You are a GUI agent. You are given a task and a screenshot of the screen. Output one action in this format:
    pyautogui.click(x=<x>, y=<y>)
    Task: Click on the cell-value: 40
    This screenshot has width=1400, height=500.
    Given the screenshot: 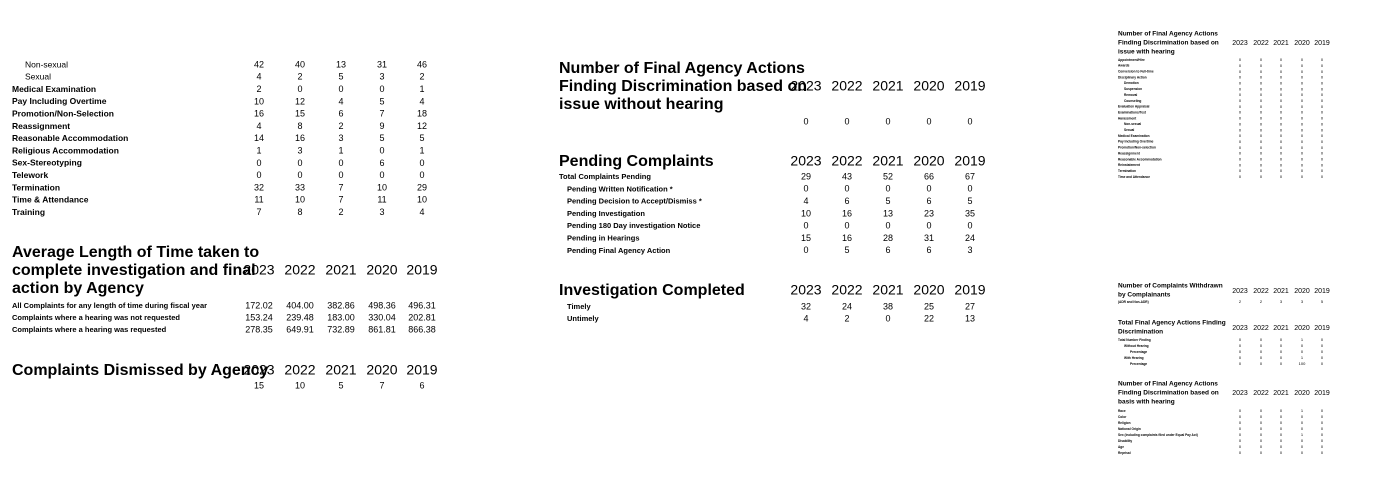 What is the action you would take?
    pyautogui.click(x=300, y=64)
    